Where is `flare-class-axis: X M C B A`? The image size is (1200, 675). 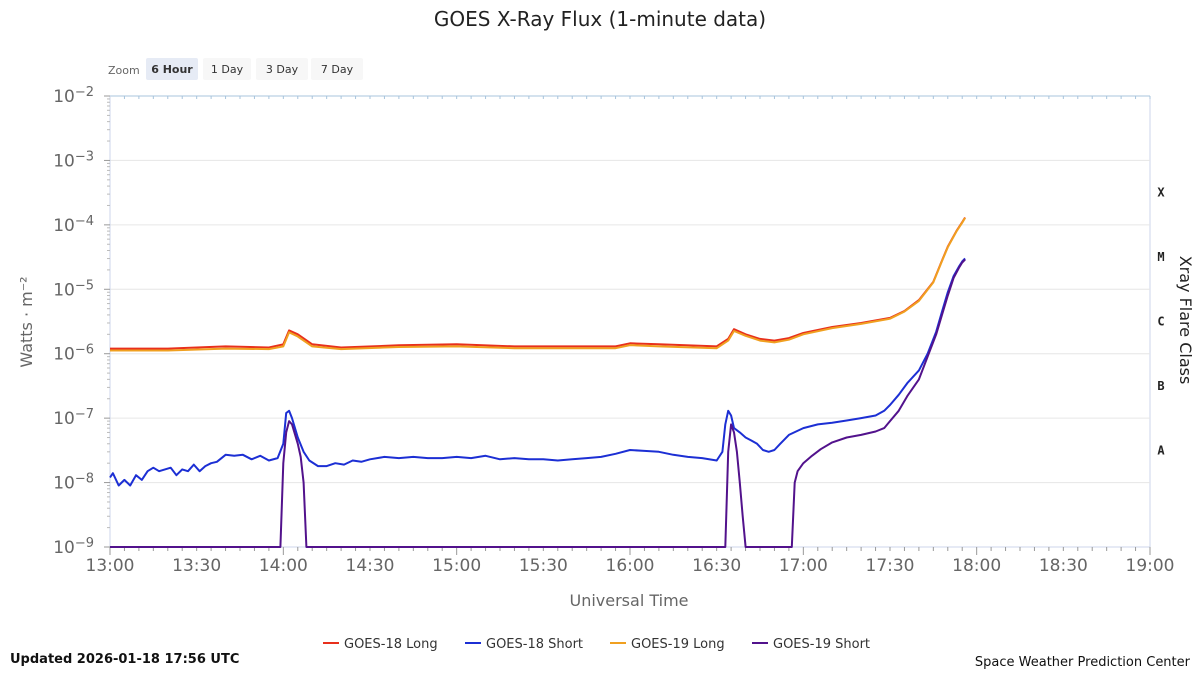 flare-class-axis: X M C B A is located at coordinates (1161, 322).